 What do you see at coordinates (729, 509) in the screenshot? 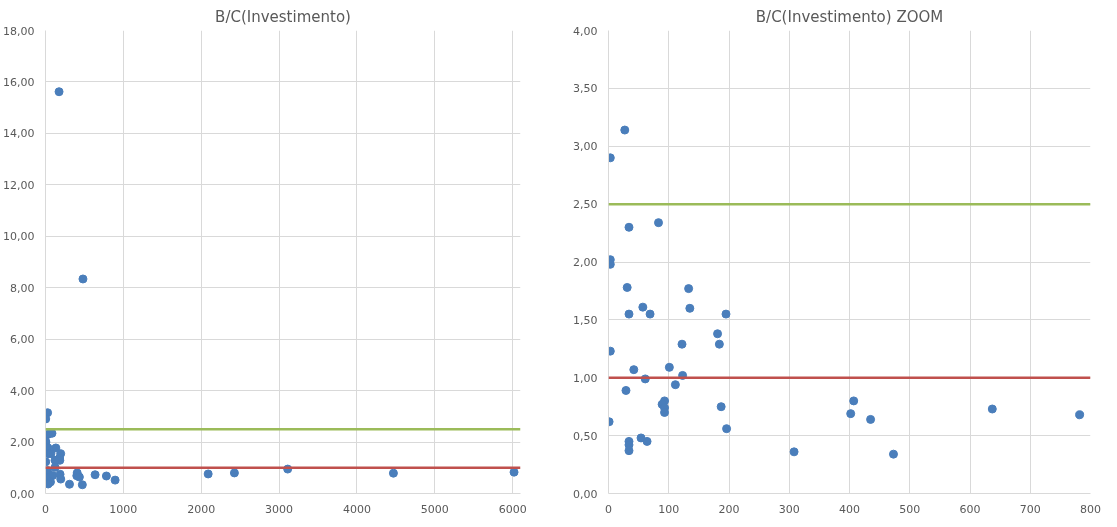
I see `x-tick-label: 200` at bounding box center [729, 509].